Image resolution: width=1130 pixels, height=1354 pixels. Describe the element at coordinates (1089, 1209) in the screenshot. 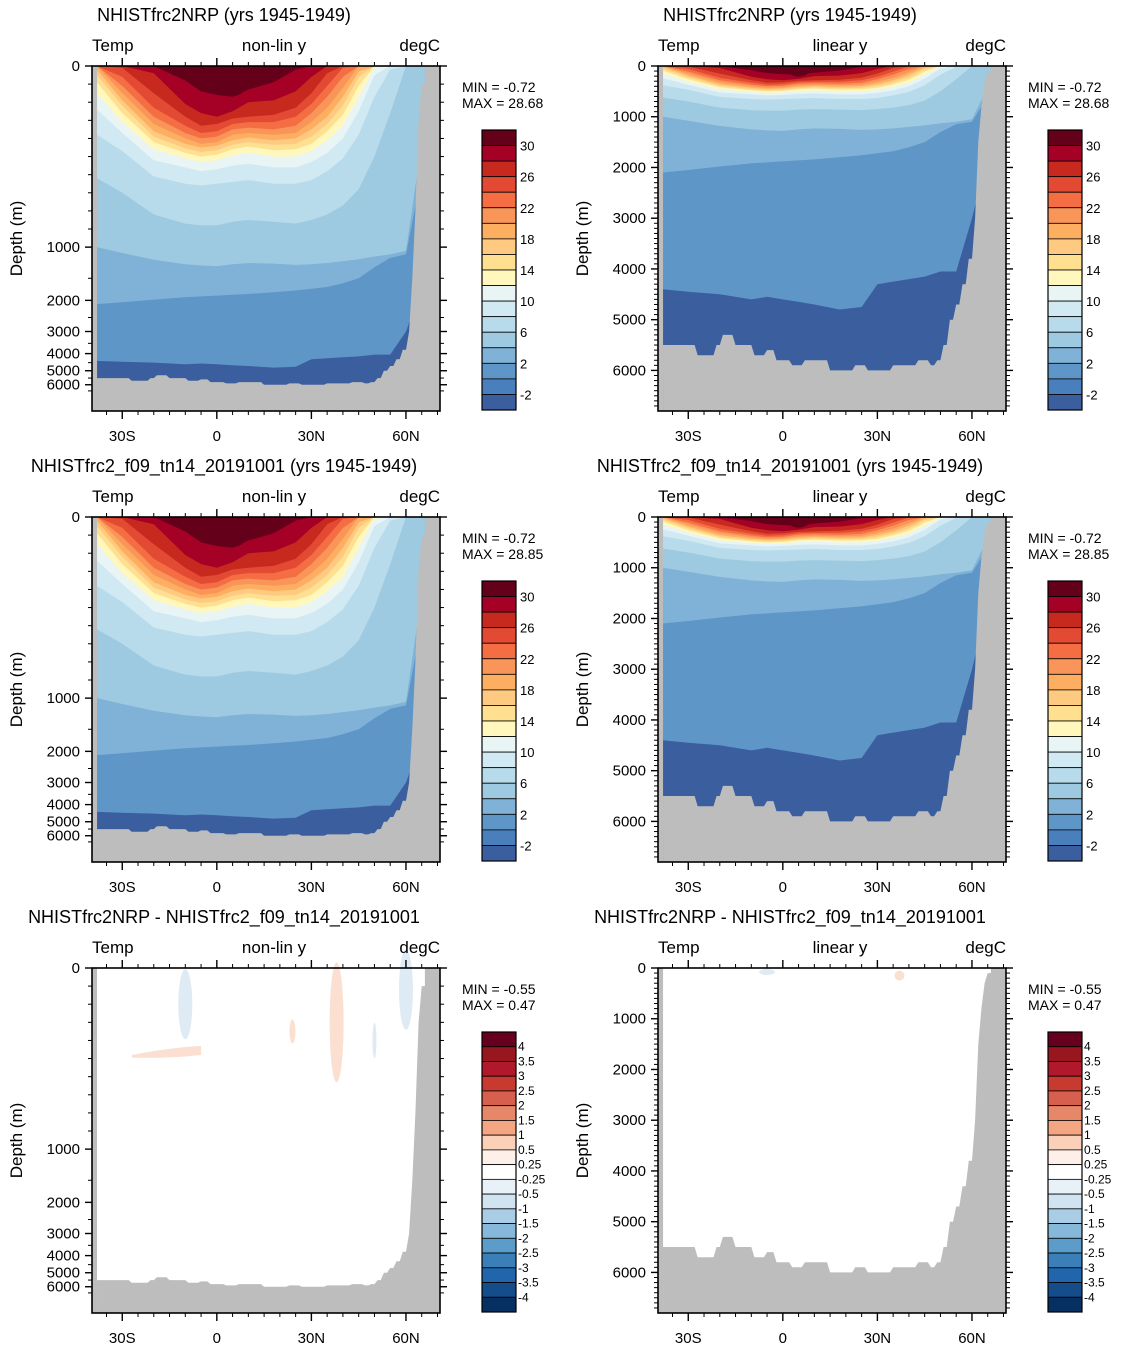

I see `colorbar-label: -1` at that location.